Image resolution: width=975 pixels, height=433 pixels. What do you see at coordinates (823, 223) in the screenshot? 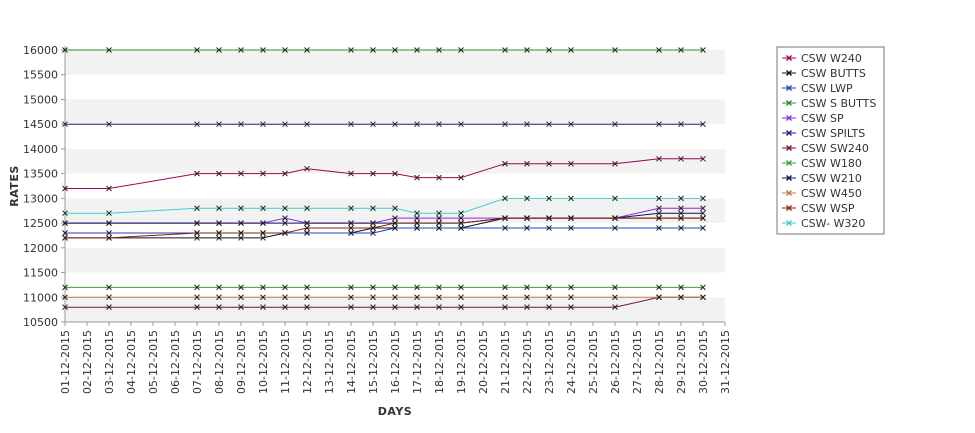
I see `legend-item: CSW- W320` at bounding box center [823, 223].